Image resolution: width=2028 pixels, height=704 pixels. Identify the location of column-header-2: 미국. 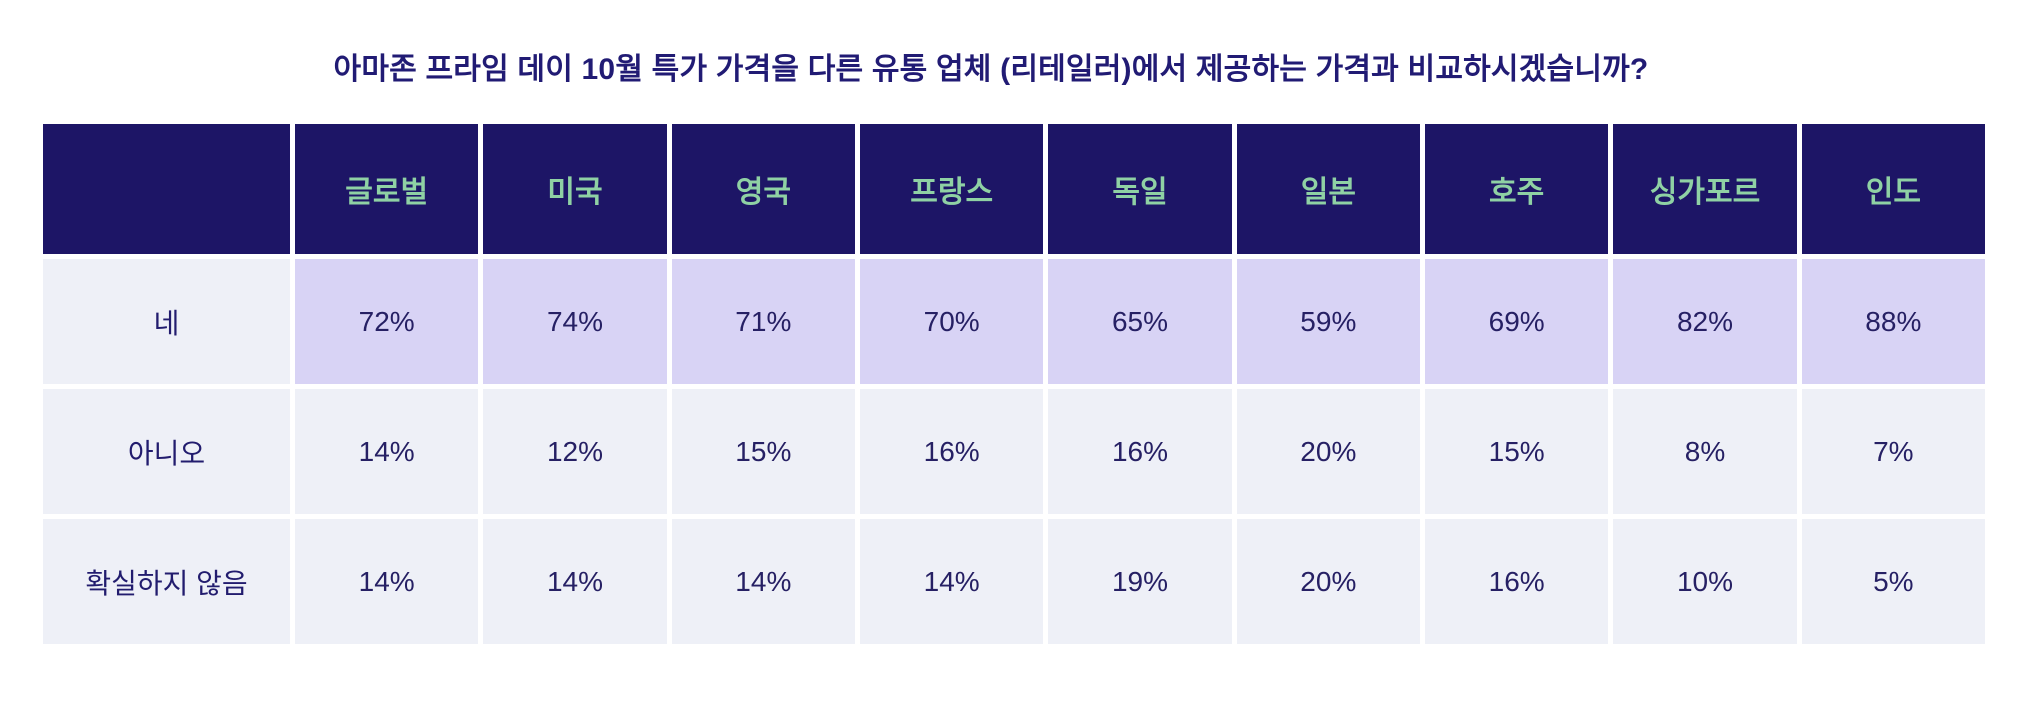
(575, 189).